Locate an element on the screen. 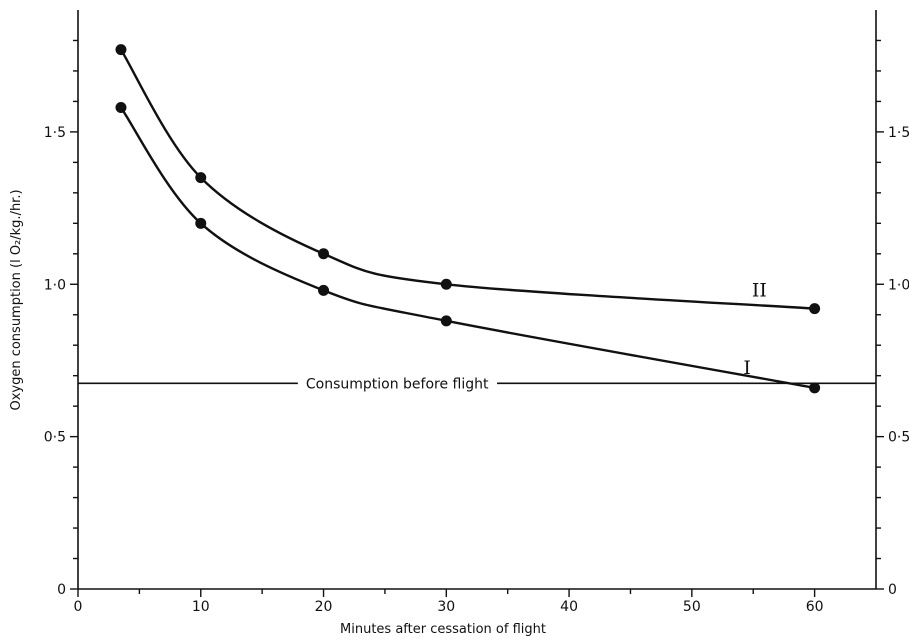 The height and width of the screenshot is (643, 909). left-y-tick-label: 1·0 is located at coordinates (55, 285).